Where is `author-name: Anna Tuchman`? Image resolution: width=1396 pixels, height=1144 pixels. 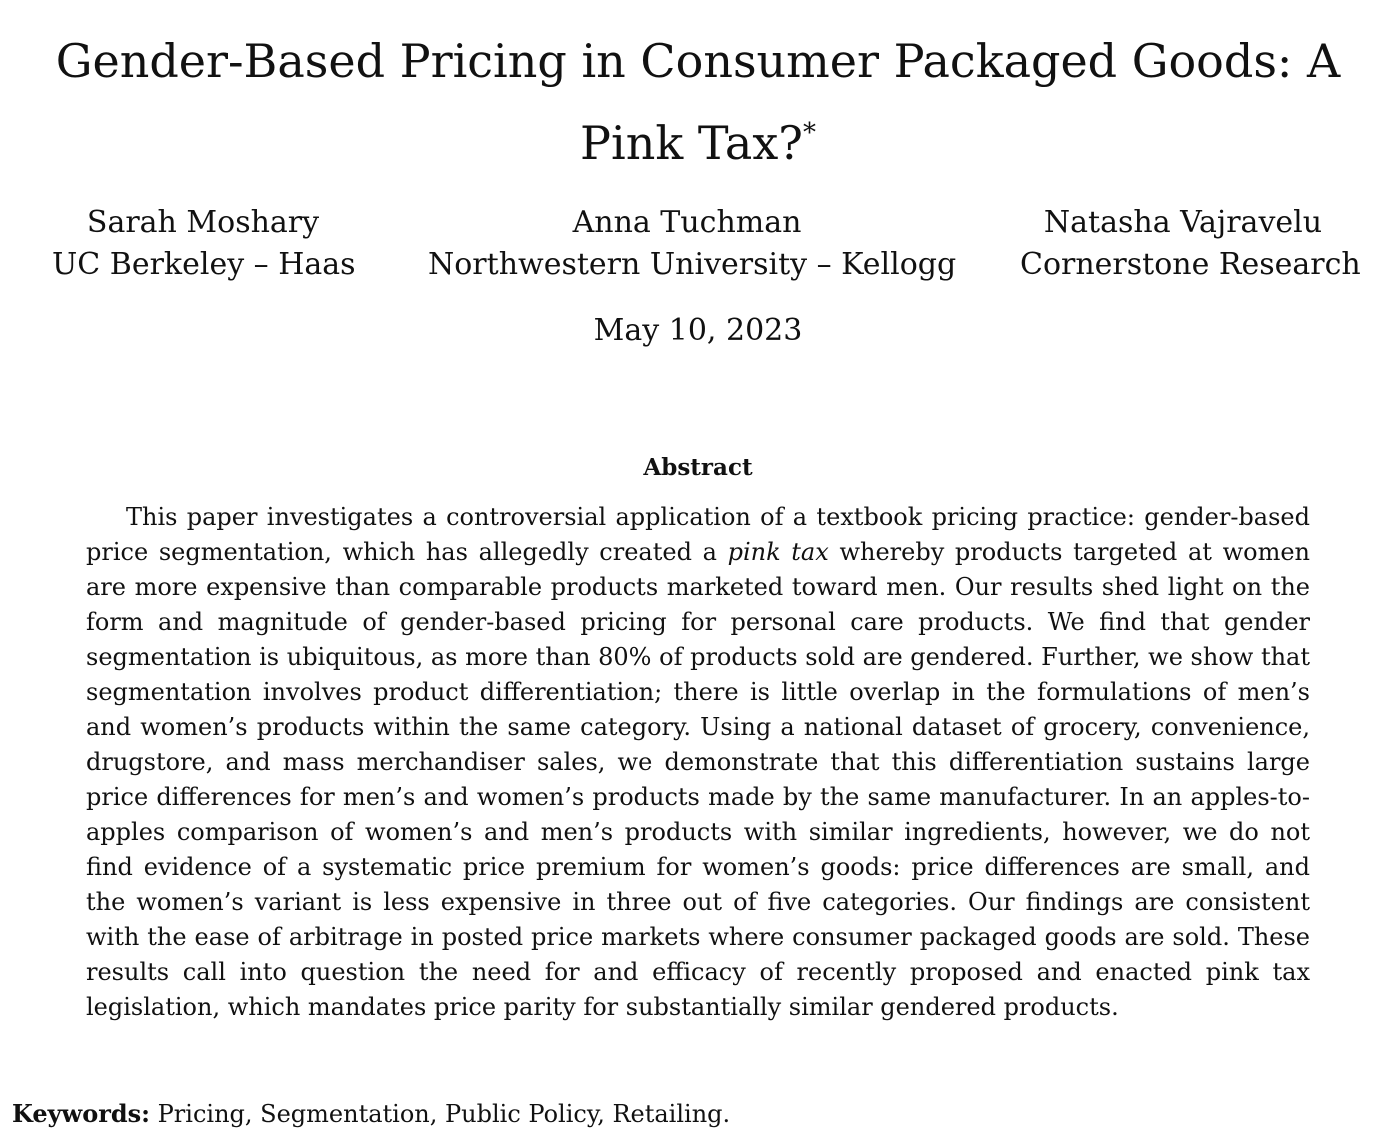
author-name: Anna Tuchman is located at coordinates (687, 222).